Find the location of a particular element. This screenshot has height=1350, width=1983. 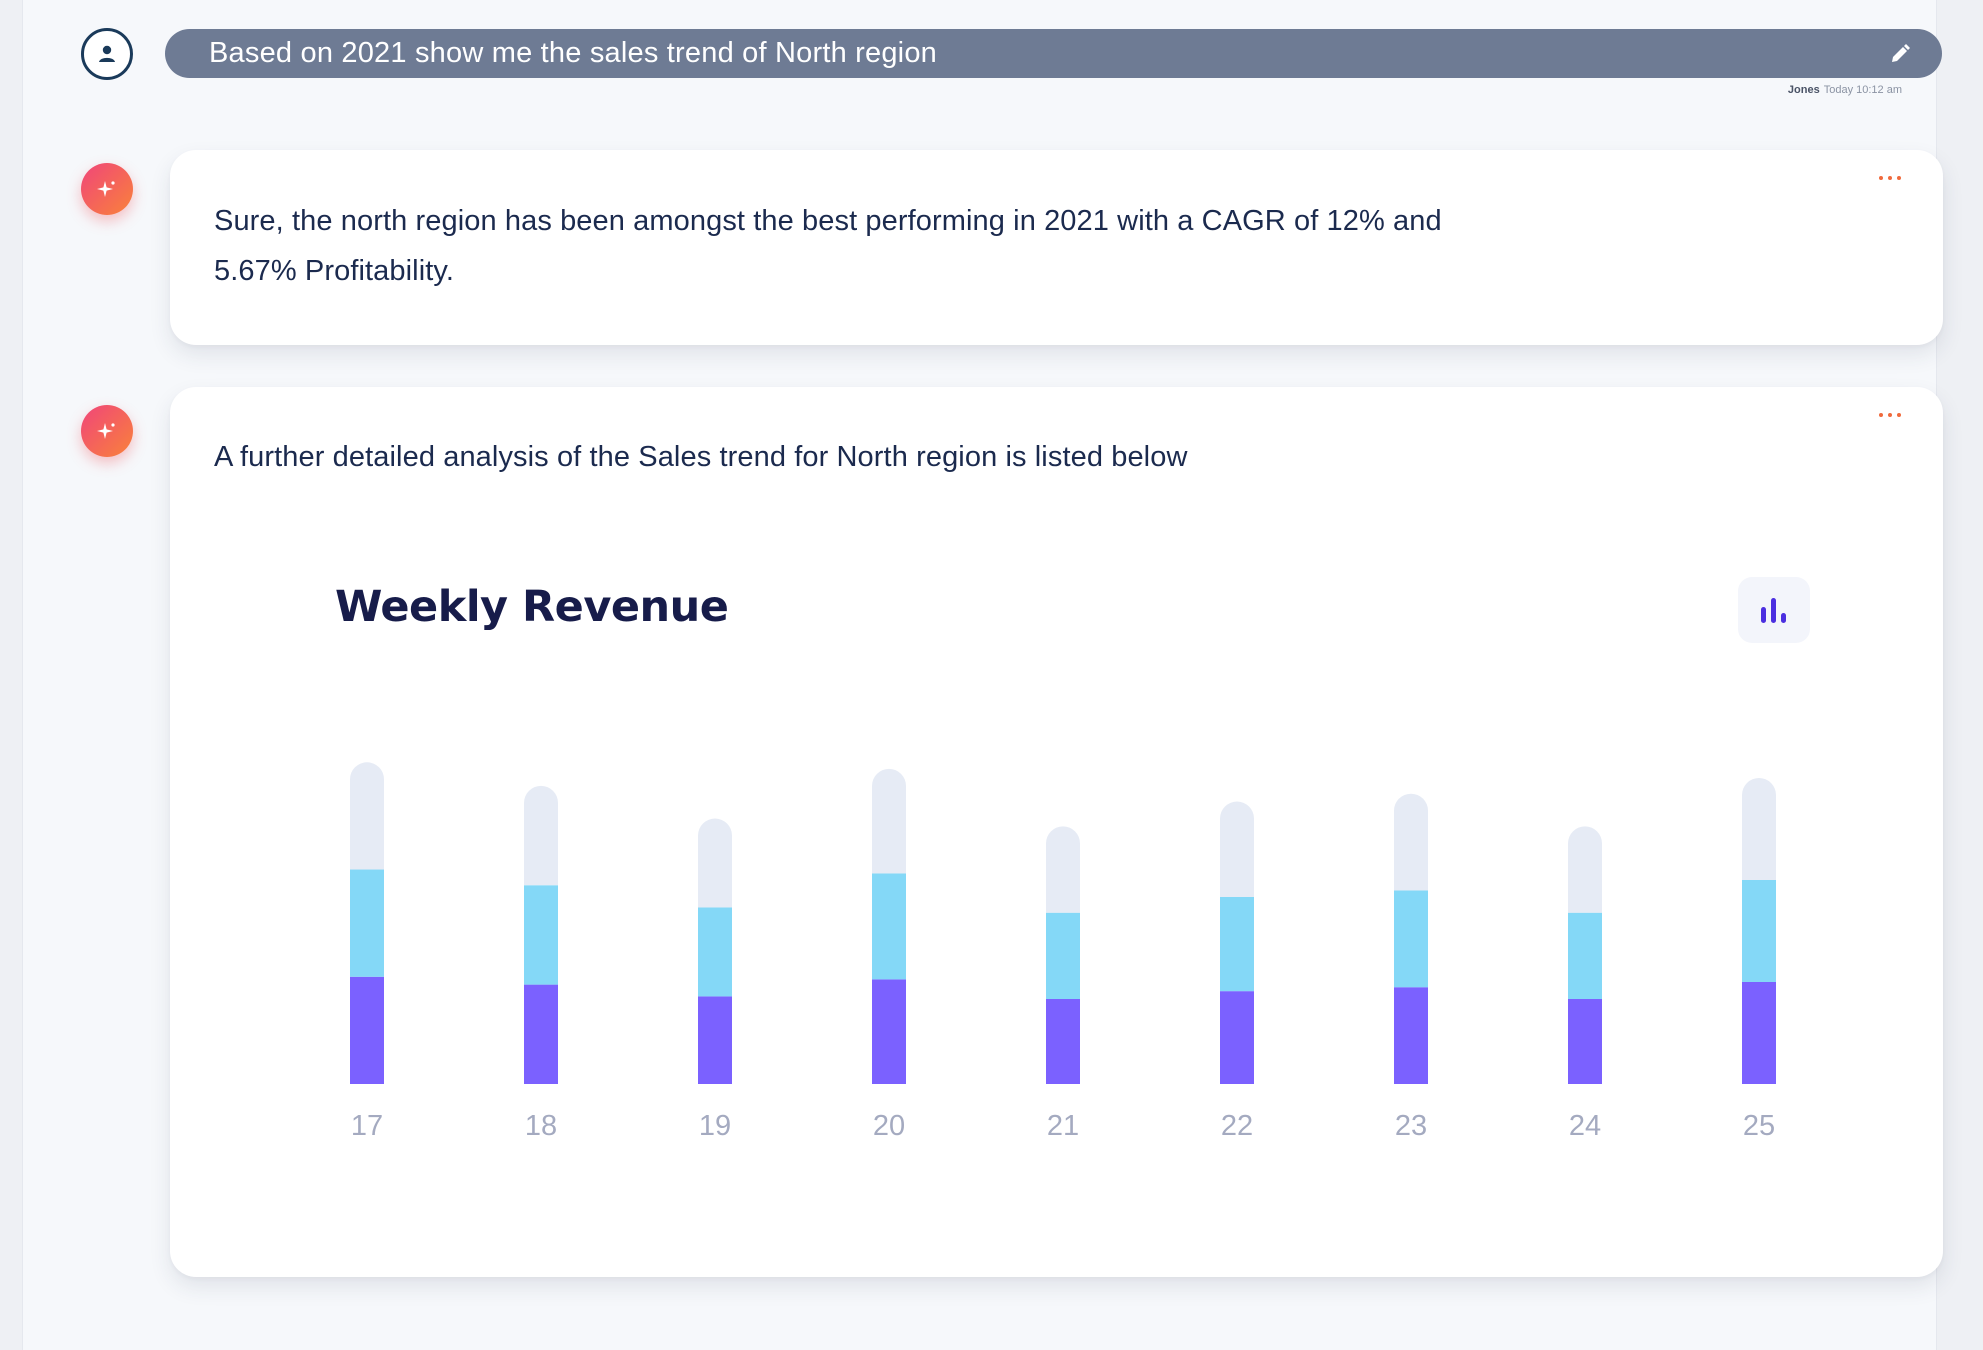

user-avatar is located at coordinates (107, 54).